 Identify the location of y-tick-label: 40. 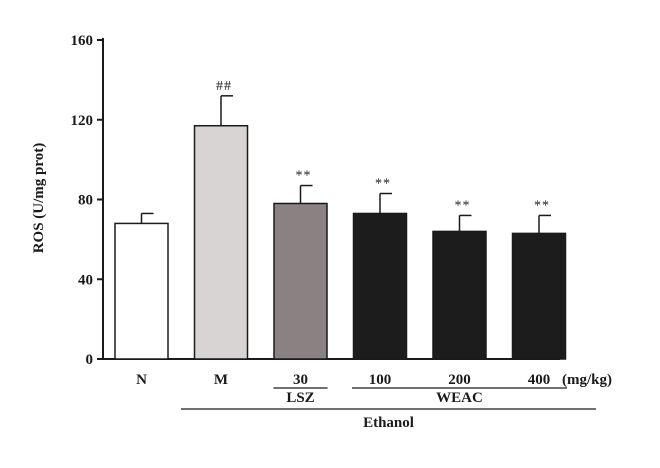
(85, 280).